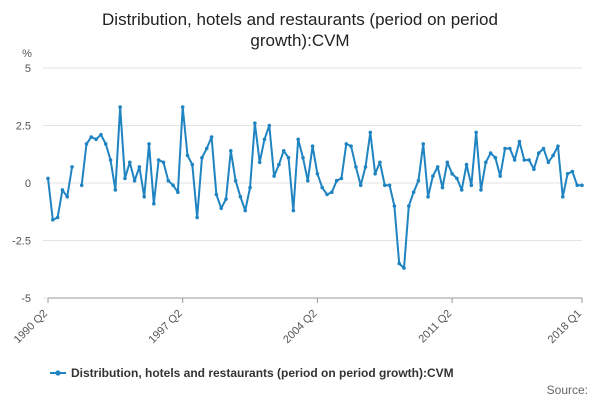 This screenshot has width=600, height=400. Describe the element at coordinates (299, 40) in the screenshot. I see `chart-title-line-2: growth):CVM` at that location.